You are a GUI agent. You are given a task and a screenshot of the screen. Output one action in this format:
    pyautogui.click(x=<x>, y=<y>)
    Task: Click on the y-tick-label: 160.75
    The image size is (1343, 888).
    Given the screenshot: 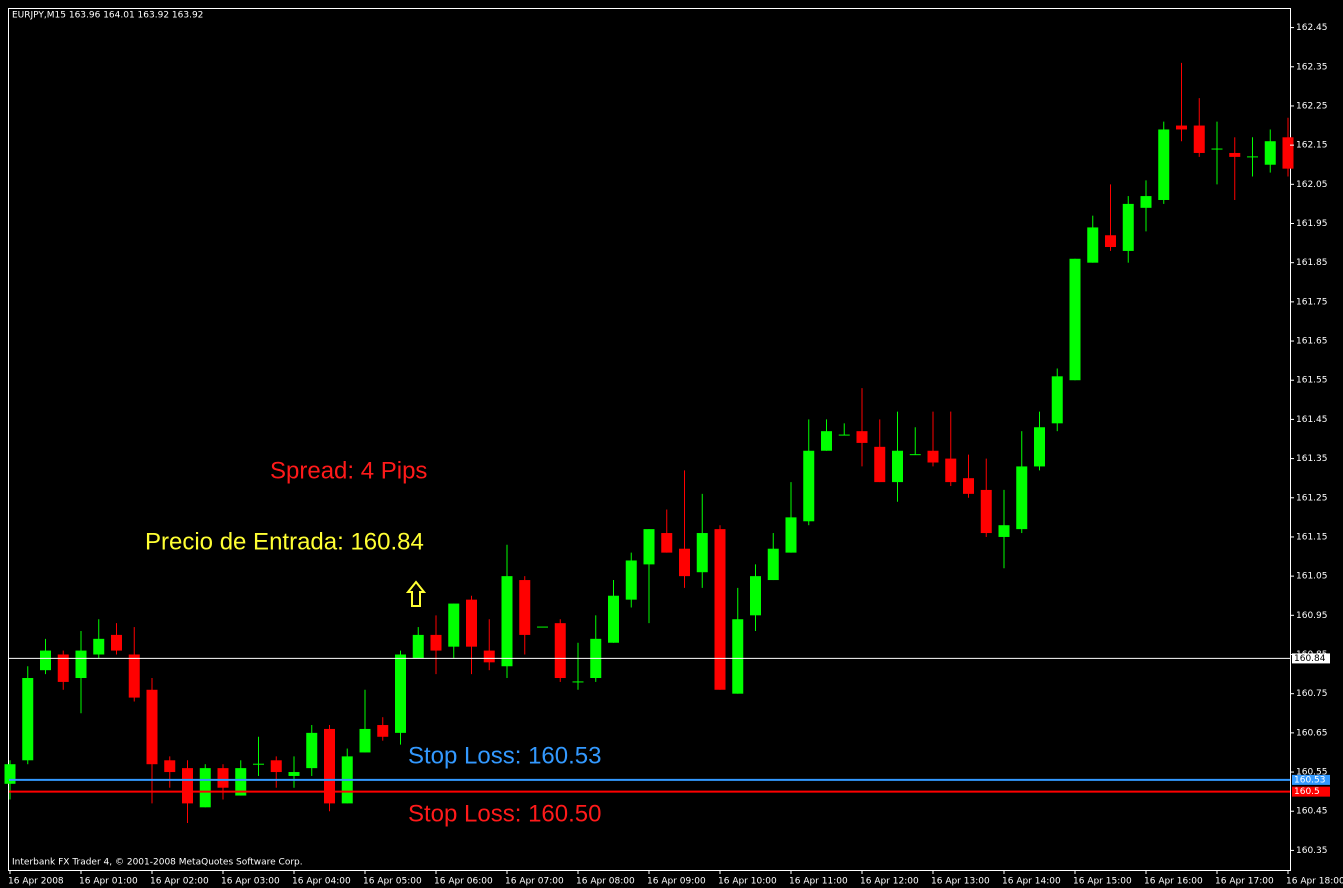 What is the action you would take?
    pyautogui.click(x=1312, y=694)
    